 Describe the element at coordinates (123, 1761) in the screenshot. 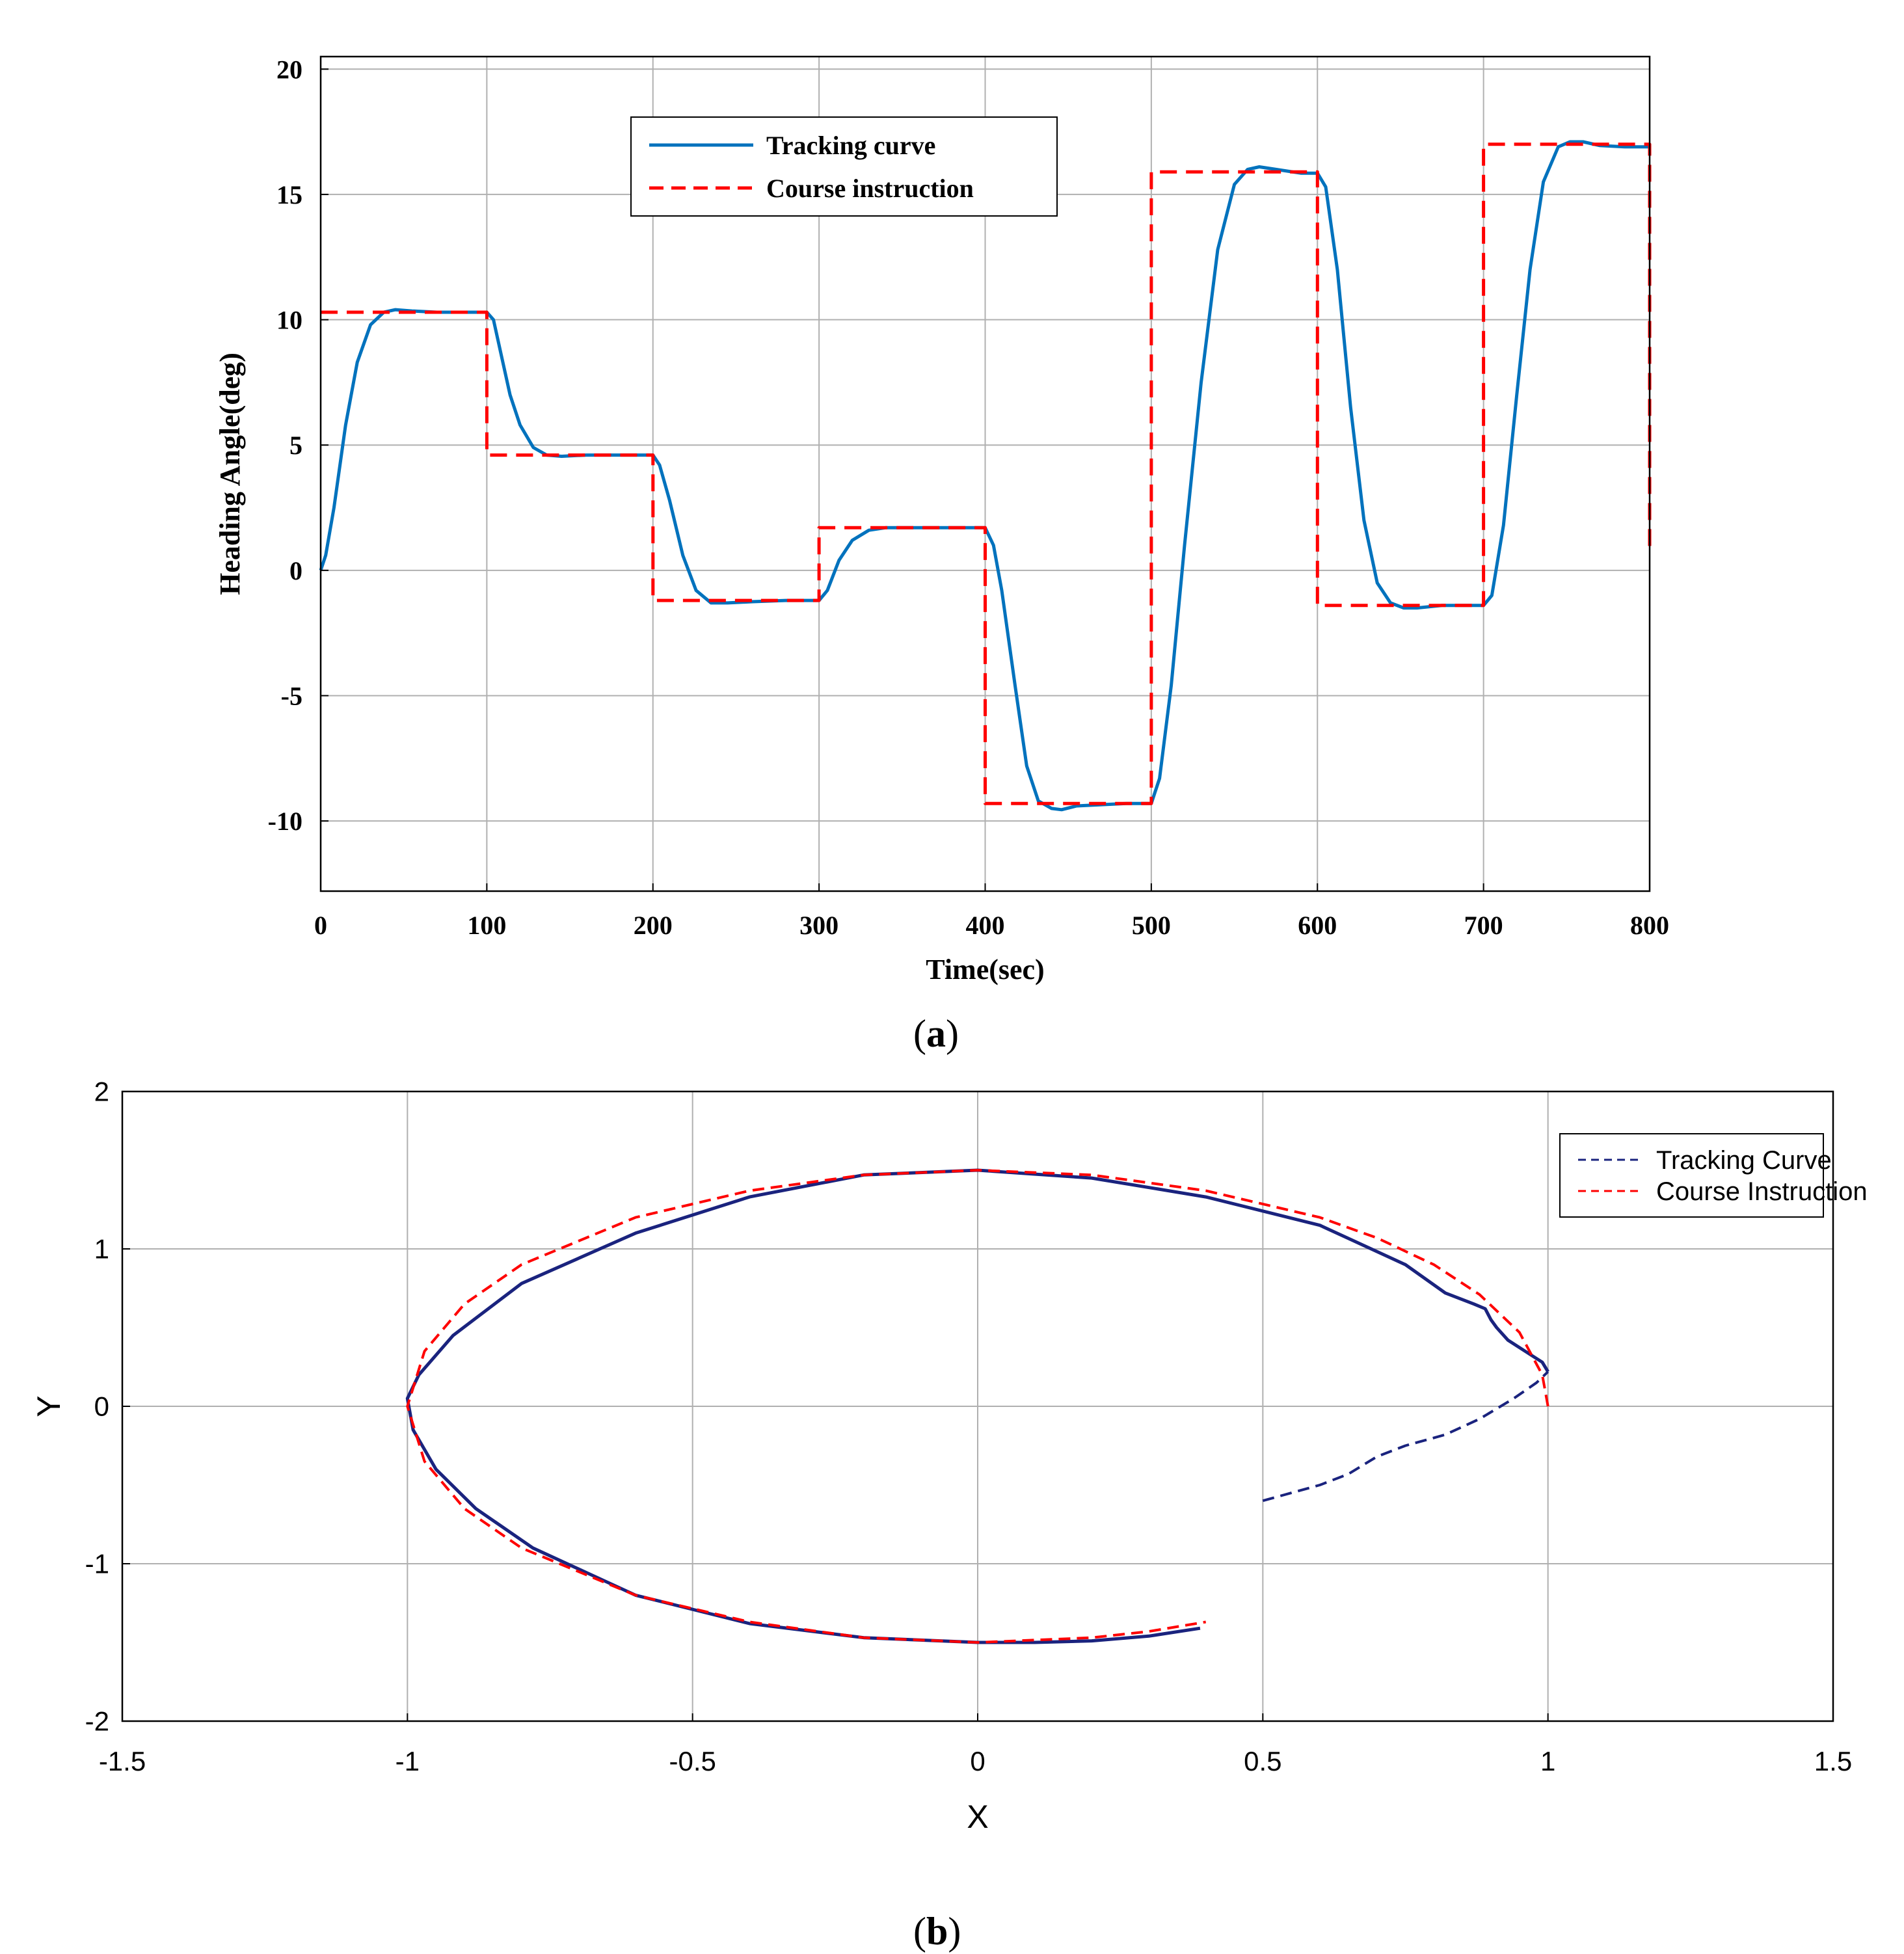

I see `x-tick-label: -1.5` at that location.